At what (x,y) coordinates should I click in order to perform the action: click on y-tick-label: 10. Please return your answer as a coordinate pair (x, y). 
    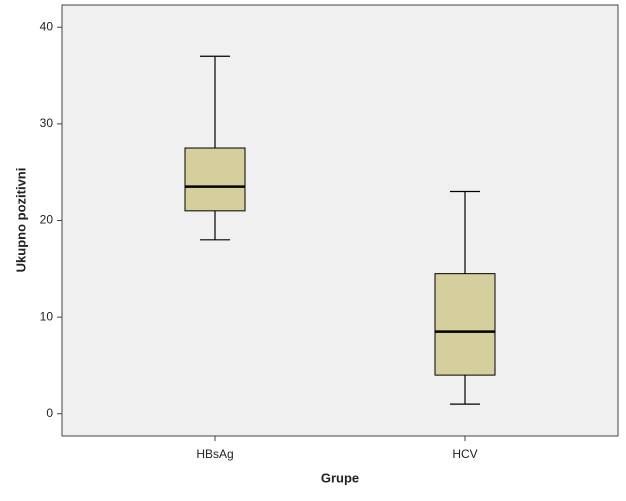
    Looking at the image, I should click on (47, 316).